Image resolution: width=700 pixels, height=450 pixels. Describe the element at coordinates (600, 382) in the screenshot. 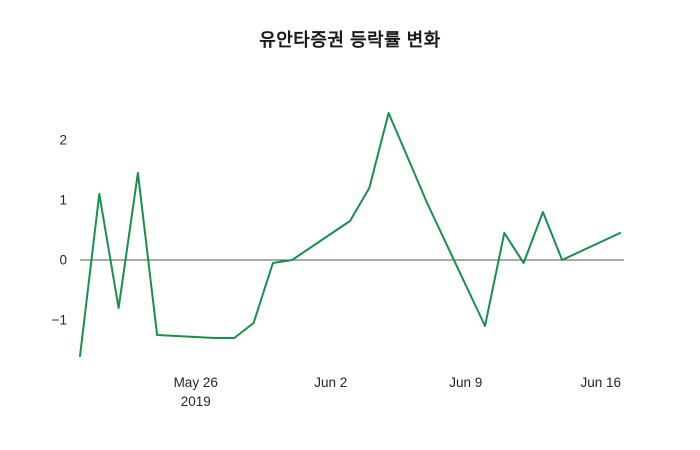

I see `x-tick-label: Jun 16` at that location.